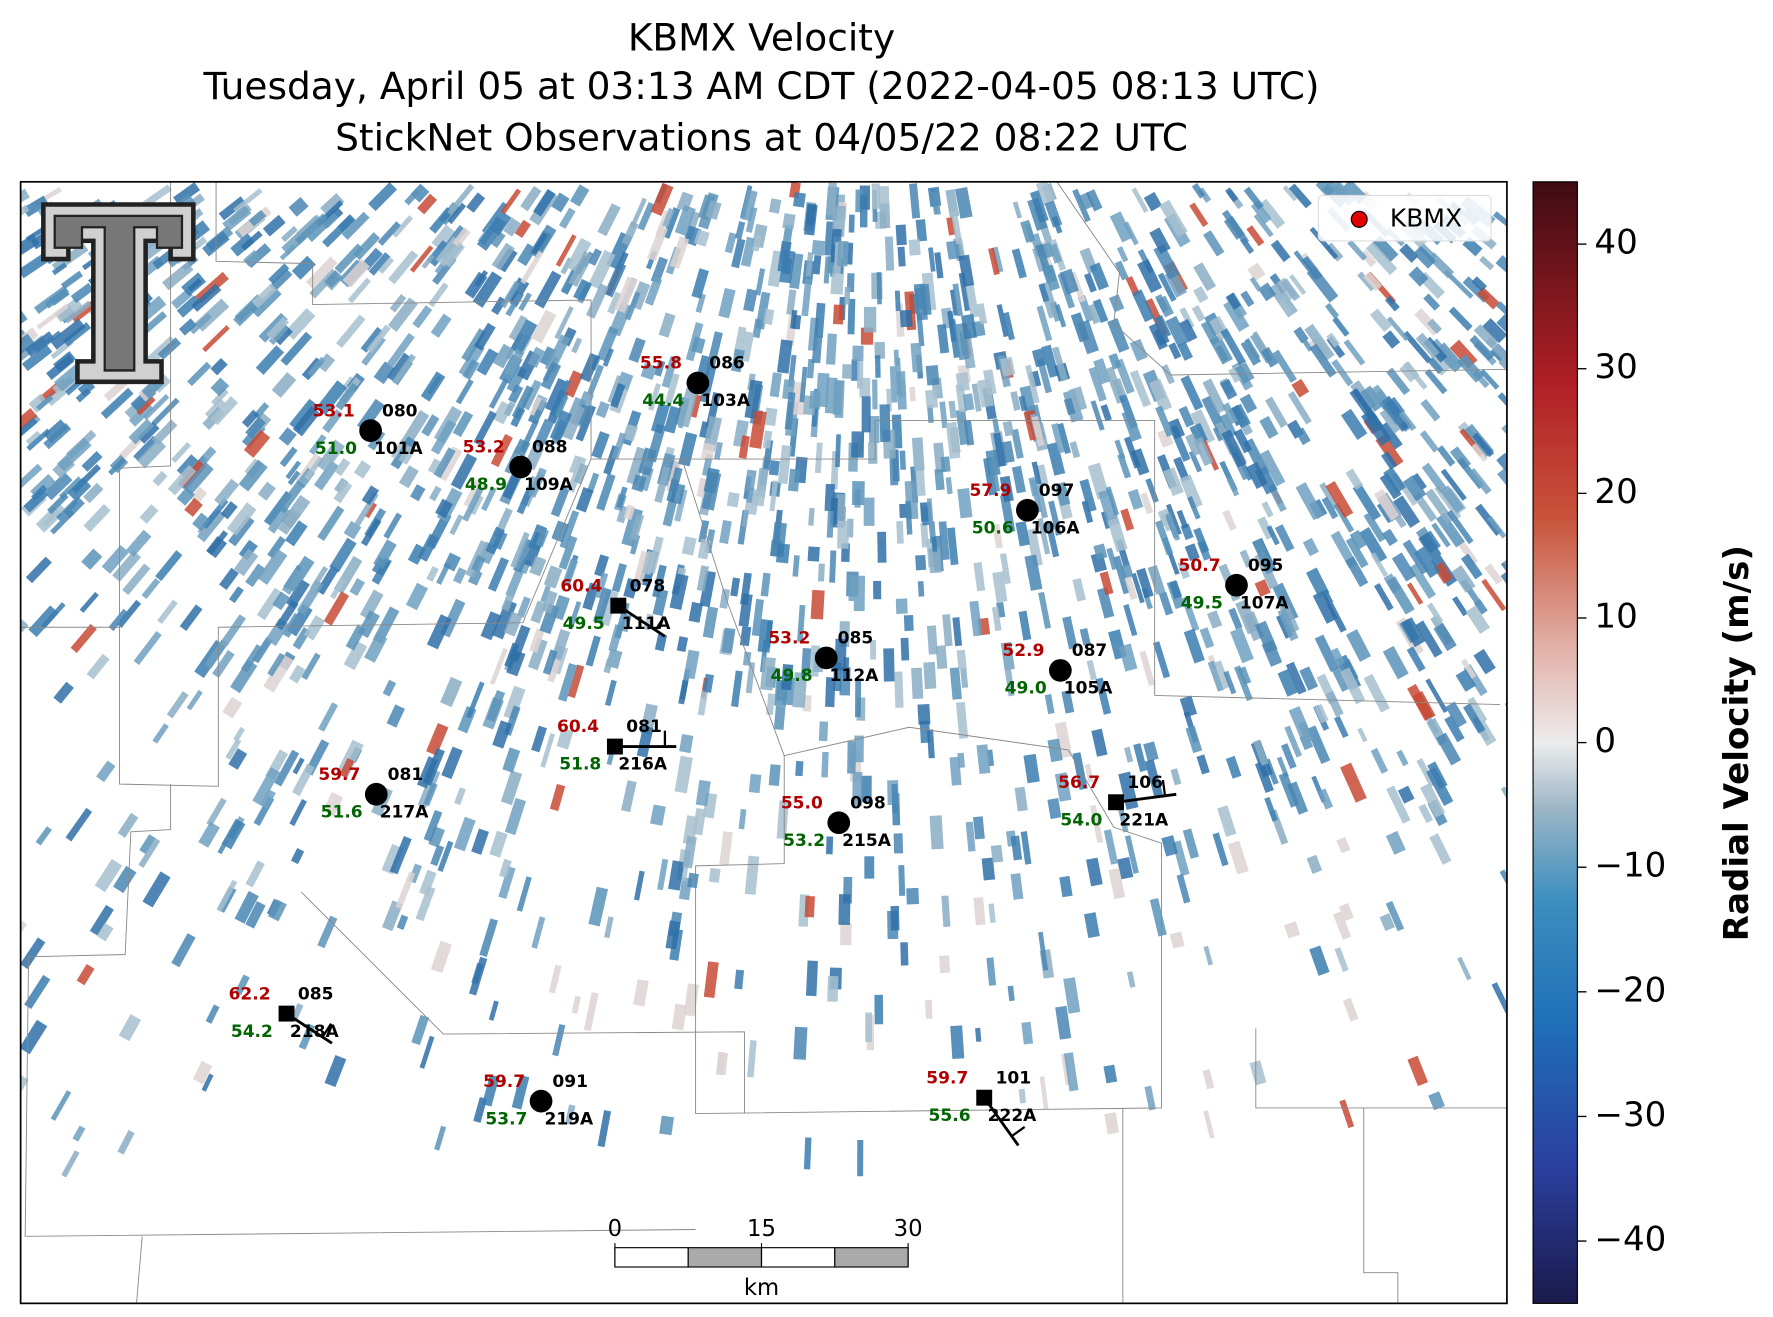 The height and width of the screenshot is (1317, 1773). Describe the element at coordinates (648, 586) in the screenshot. I see `pressure: 078` at that location.